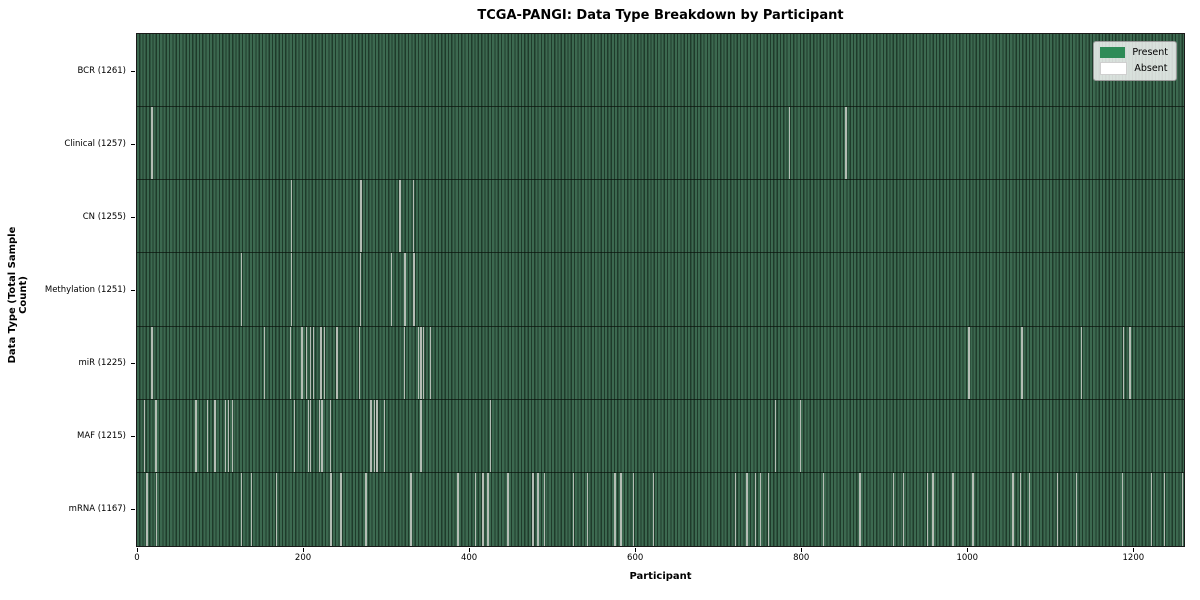  I want to click on legend-entry-present: Present, so click(1134, 52).